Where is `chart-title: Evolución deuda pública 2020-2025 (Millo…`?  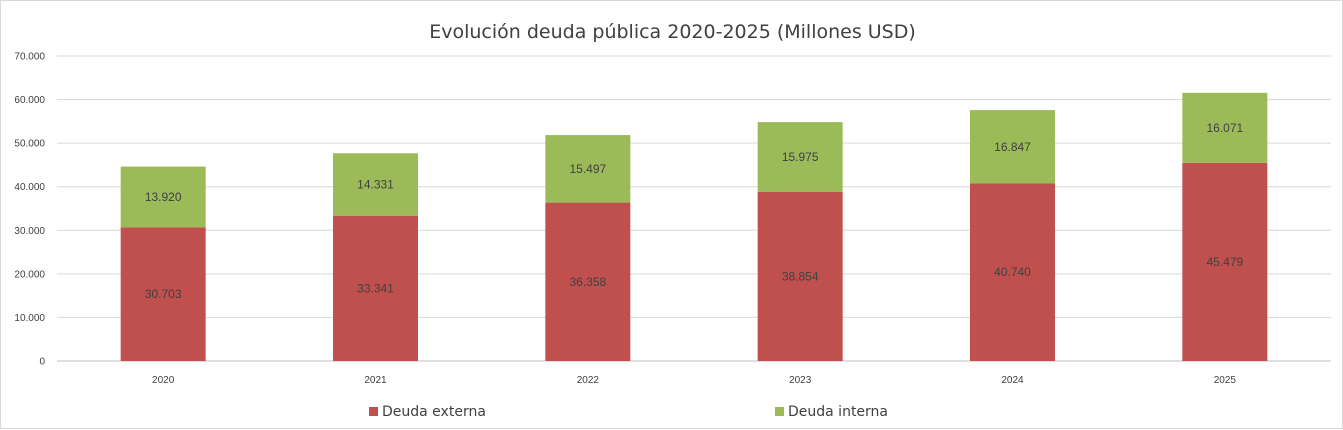 chart-title: Evolución deuda pública 2020-2025 (Millo… is located at coordinates (672, 32).